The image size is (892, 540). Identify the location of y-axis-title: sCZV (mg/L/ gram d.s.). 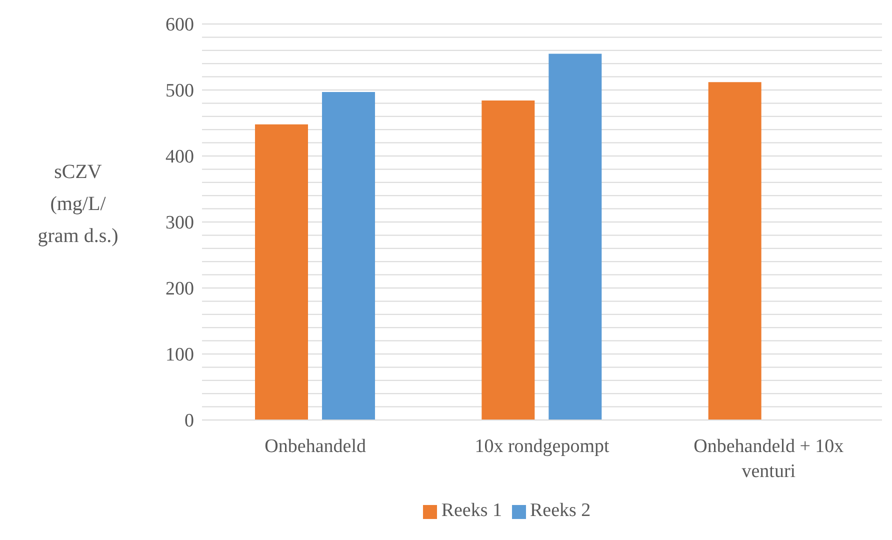
(78, 204).